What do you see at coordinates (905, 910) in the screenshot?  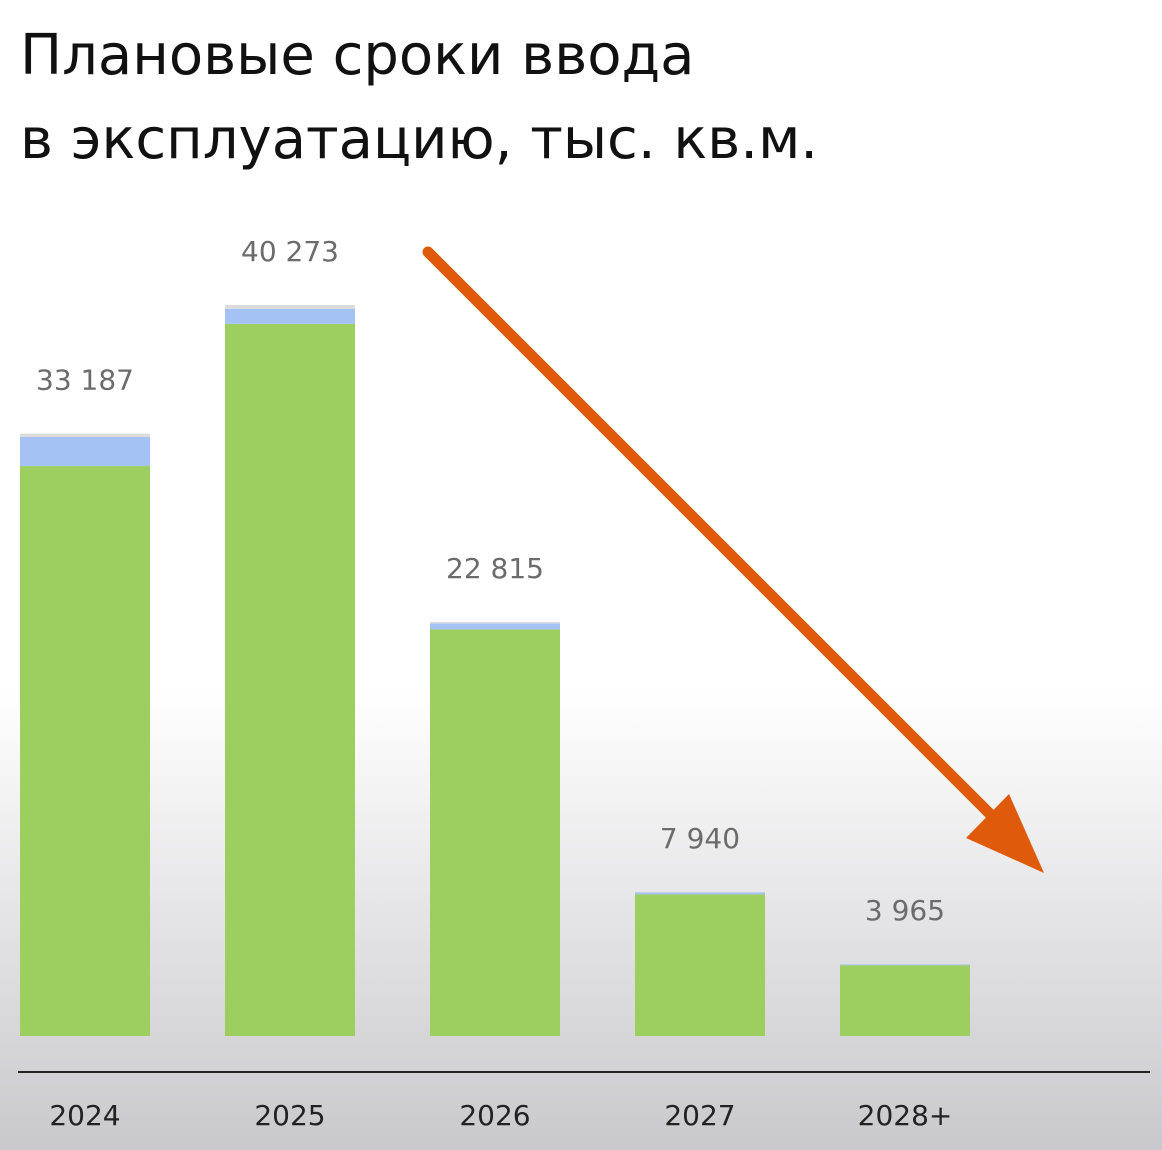 I see `value-label: 3 965` at bounding box center [905, 910].